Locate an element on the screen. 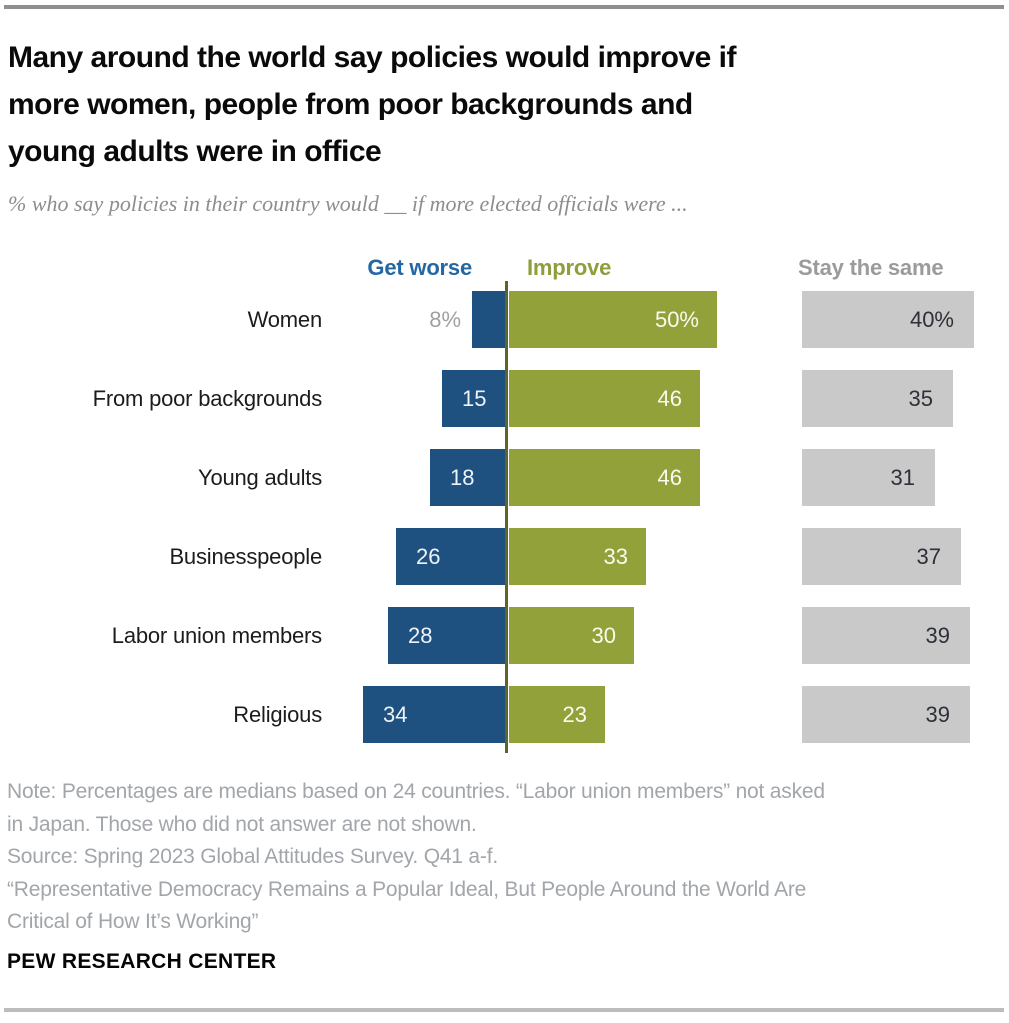 The width and height of the screenshot is (1009, 1023). bar-get-worse: 26 is located at coordinates (450, 556).